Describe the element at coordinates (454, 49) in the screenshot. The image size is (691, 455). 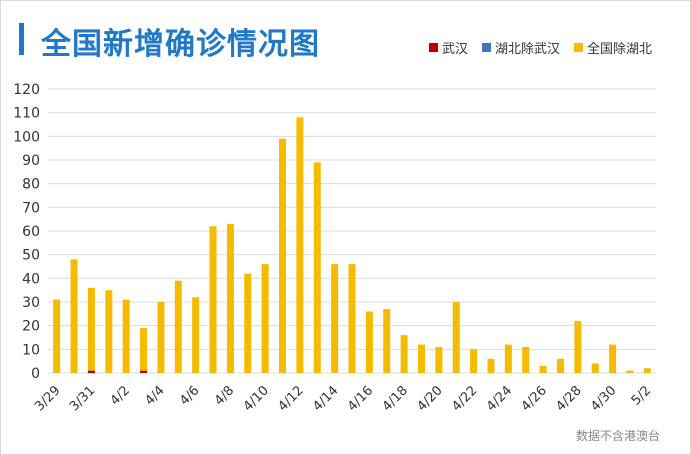
I see `legend-label-wuhan: 武汉` at that location.